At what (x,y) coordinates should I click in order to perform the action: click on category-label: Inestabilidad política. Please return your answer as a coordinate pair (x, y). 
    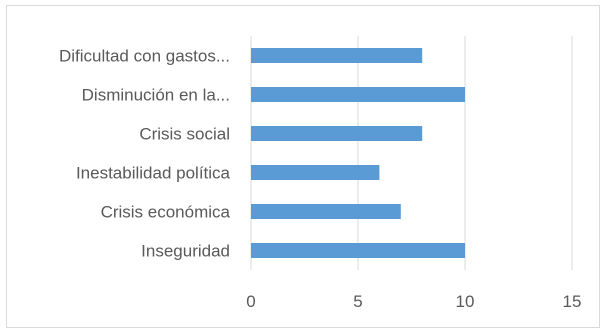
    Looking at the image, I should click on (153, 173).